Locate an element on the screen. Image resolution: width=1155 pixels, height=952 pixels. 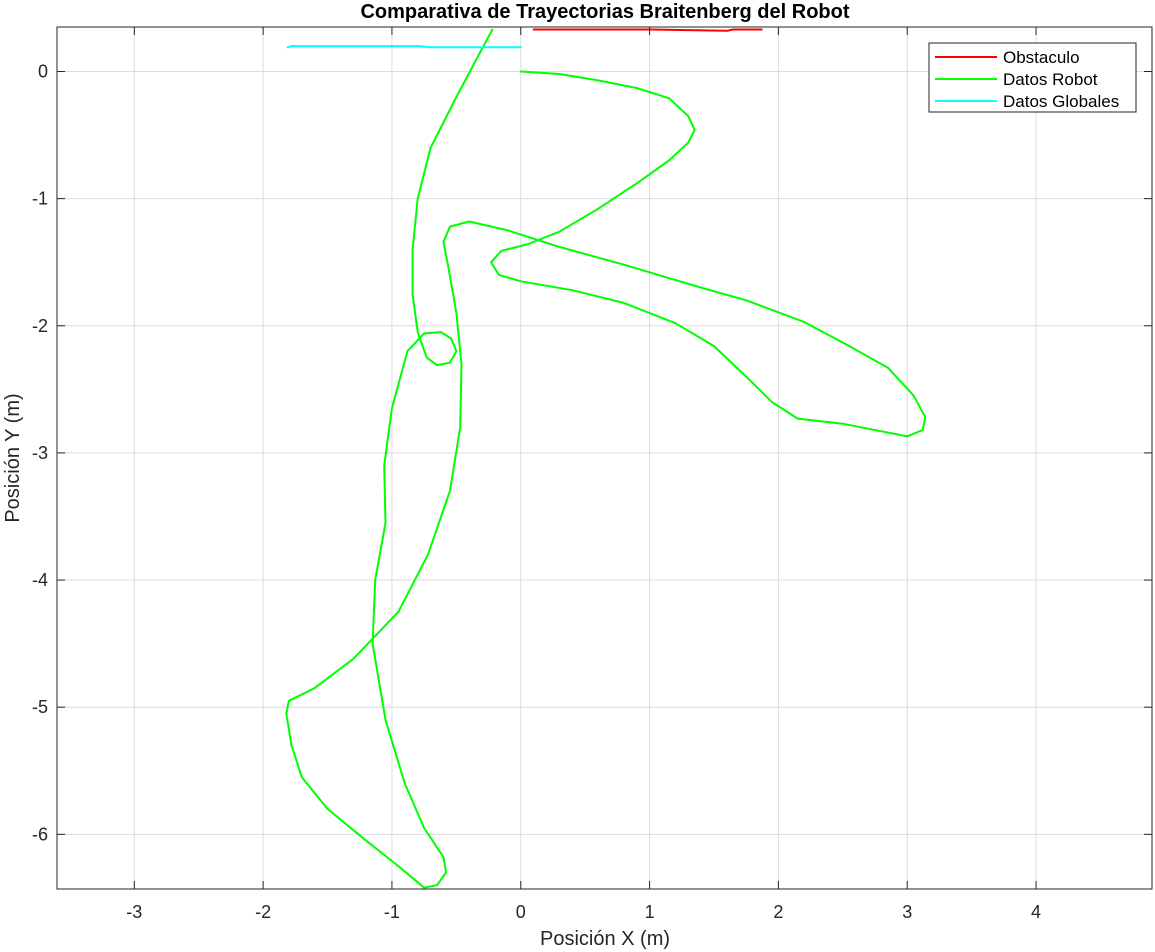
y-tick-label: -3 is located at coordinates (40, 453).